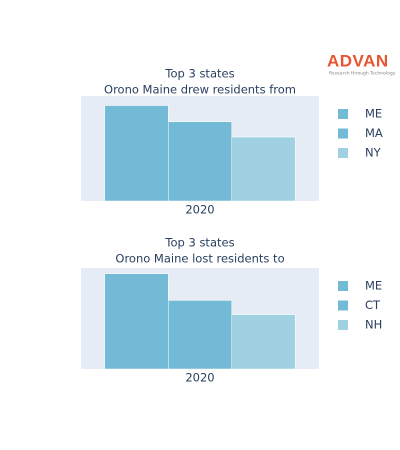 This screenshot has width=400, height=450. I want to click on logo-tagline: Research through Technology, so click(362, 74).